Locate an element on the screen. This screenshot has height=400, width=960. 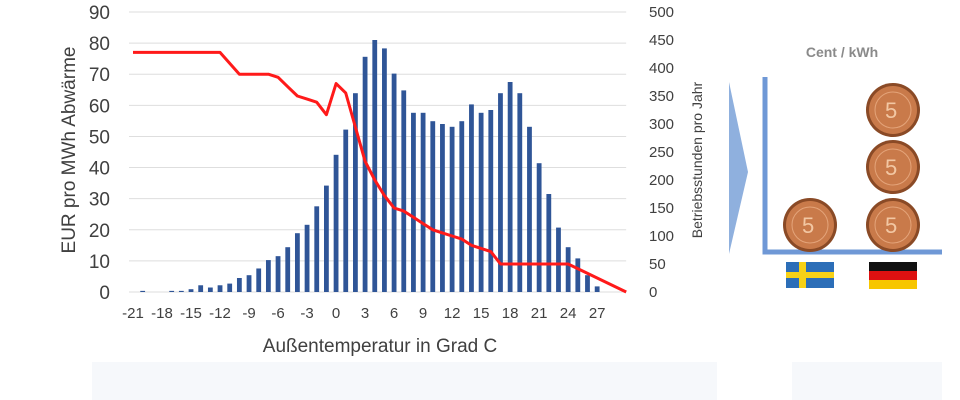
right-tick-label: 450 is located at coordinates (661, 40).